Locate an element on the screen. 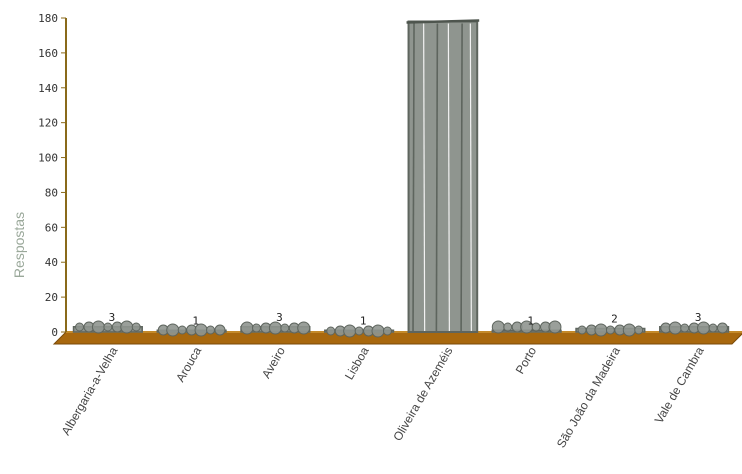 This screenshot has width=742, height=474. x-tick-label: São João da Madeira is located at coordinates (588, 397).